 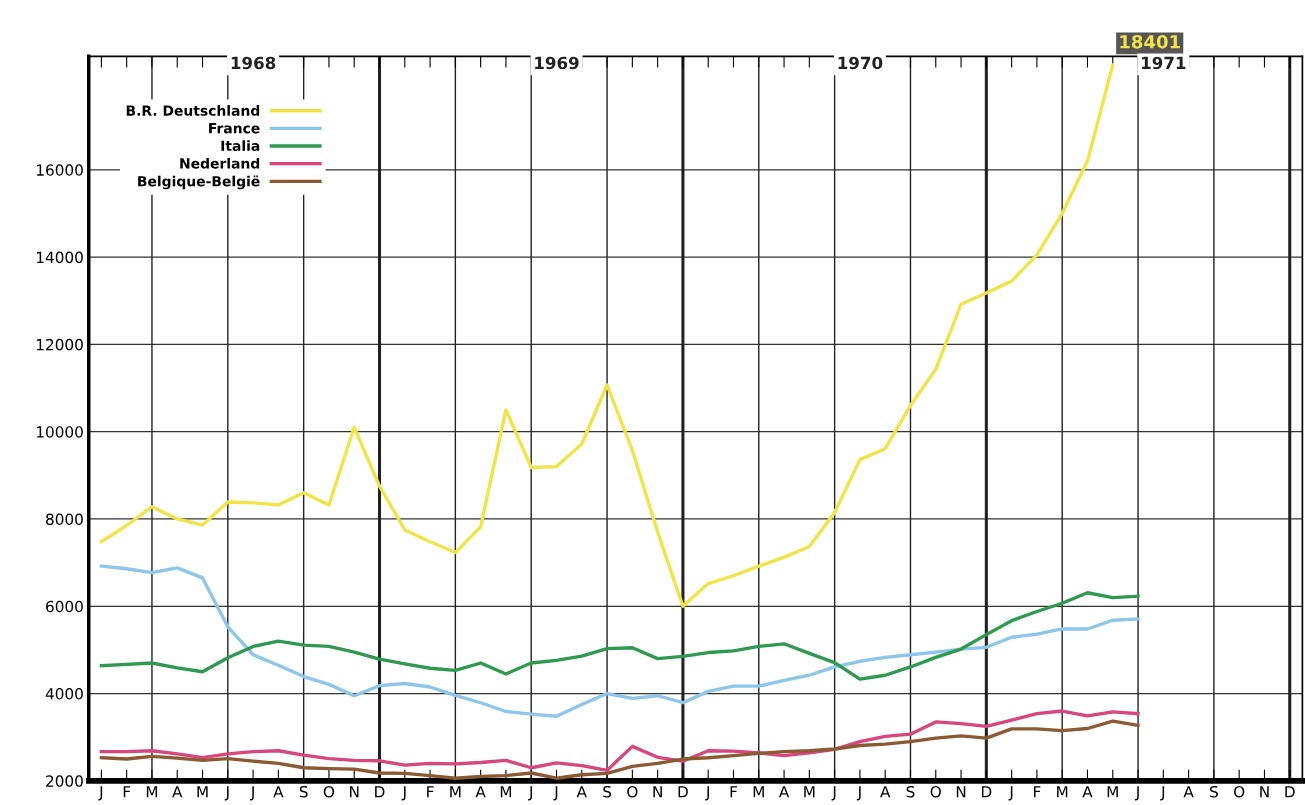 What do you see at coordinates (557, 63) in the screenshot?
I see `annotation: 1969` at bounding box center [557, 63].